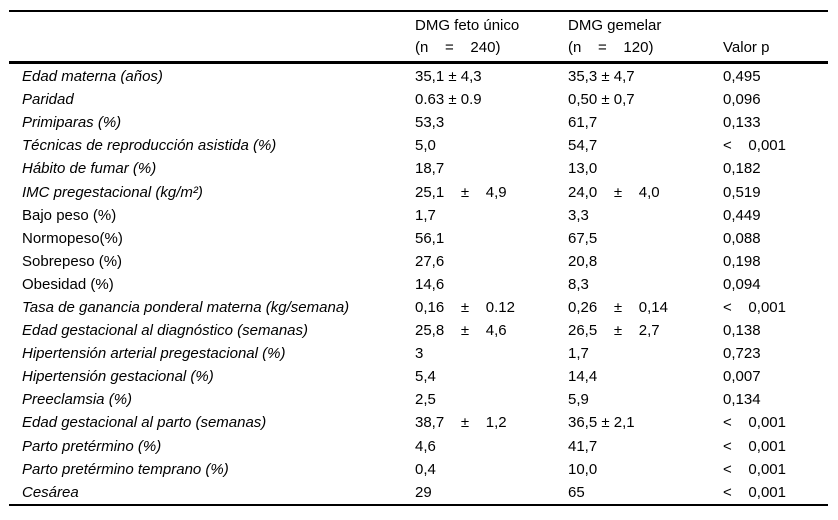 This screenshot has width=838, height=520. I want to click on column-header-dmg-singleton-n: (n = 240), so click(458, 47).